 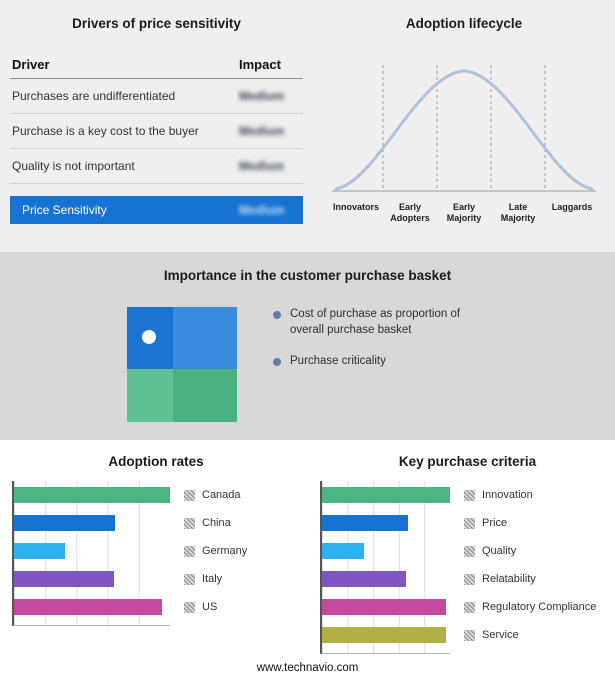 I want to click on legend-item: Service, so click(x=530, y=635).